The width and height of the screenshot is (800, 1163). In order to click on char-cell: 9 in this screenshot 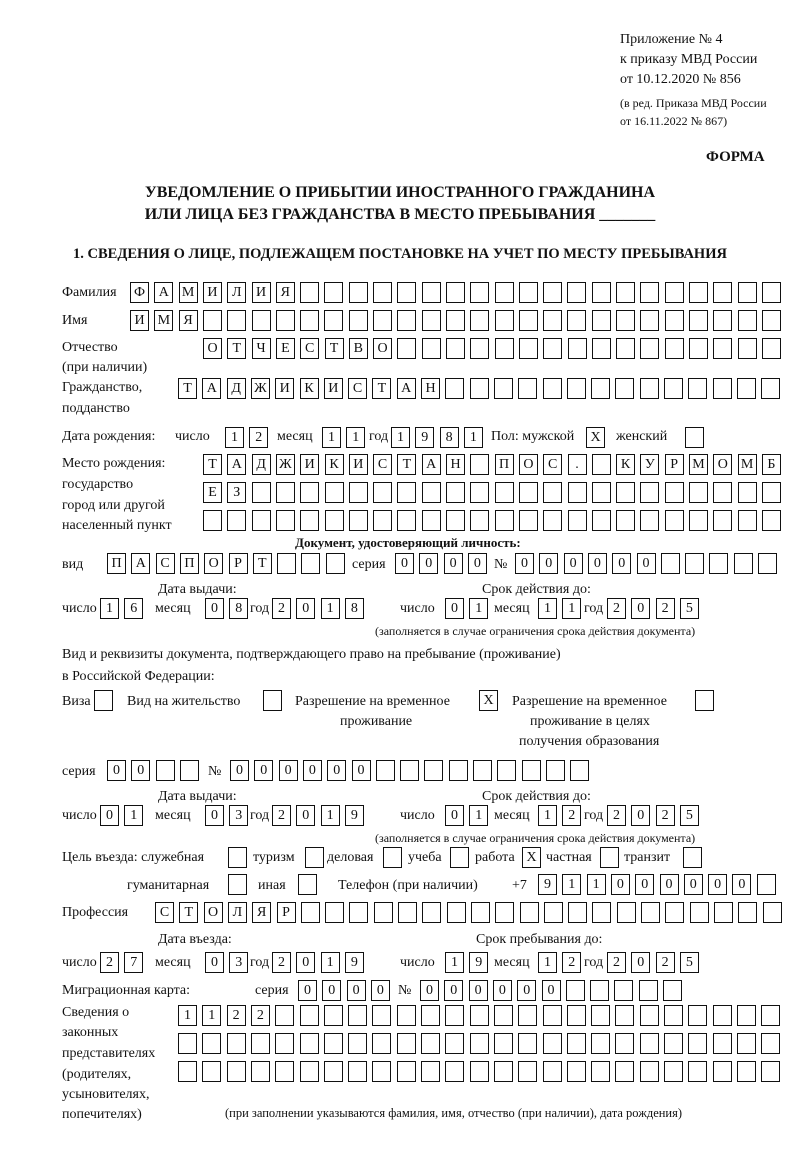, I will do `click(547, 884)`.